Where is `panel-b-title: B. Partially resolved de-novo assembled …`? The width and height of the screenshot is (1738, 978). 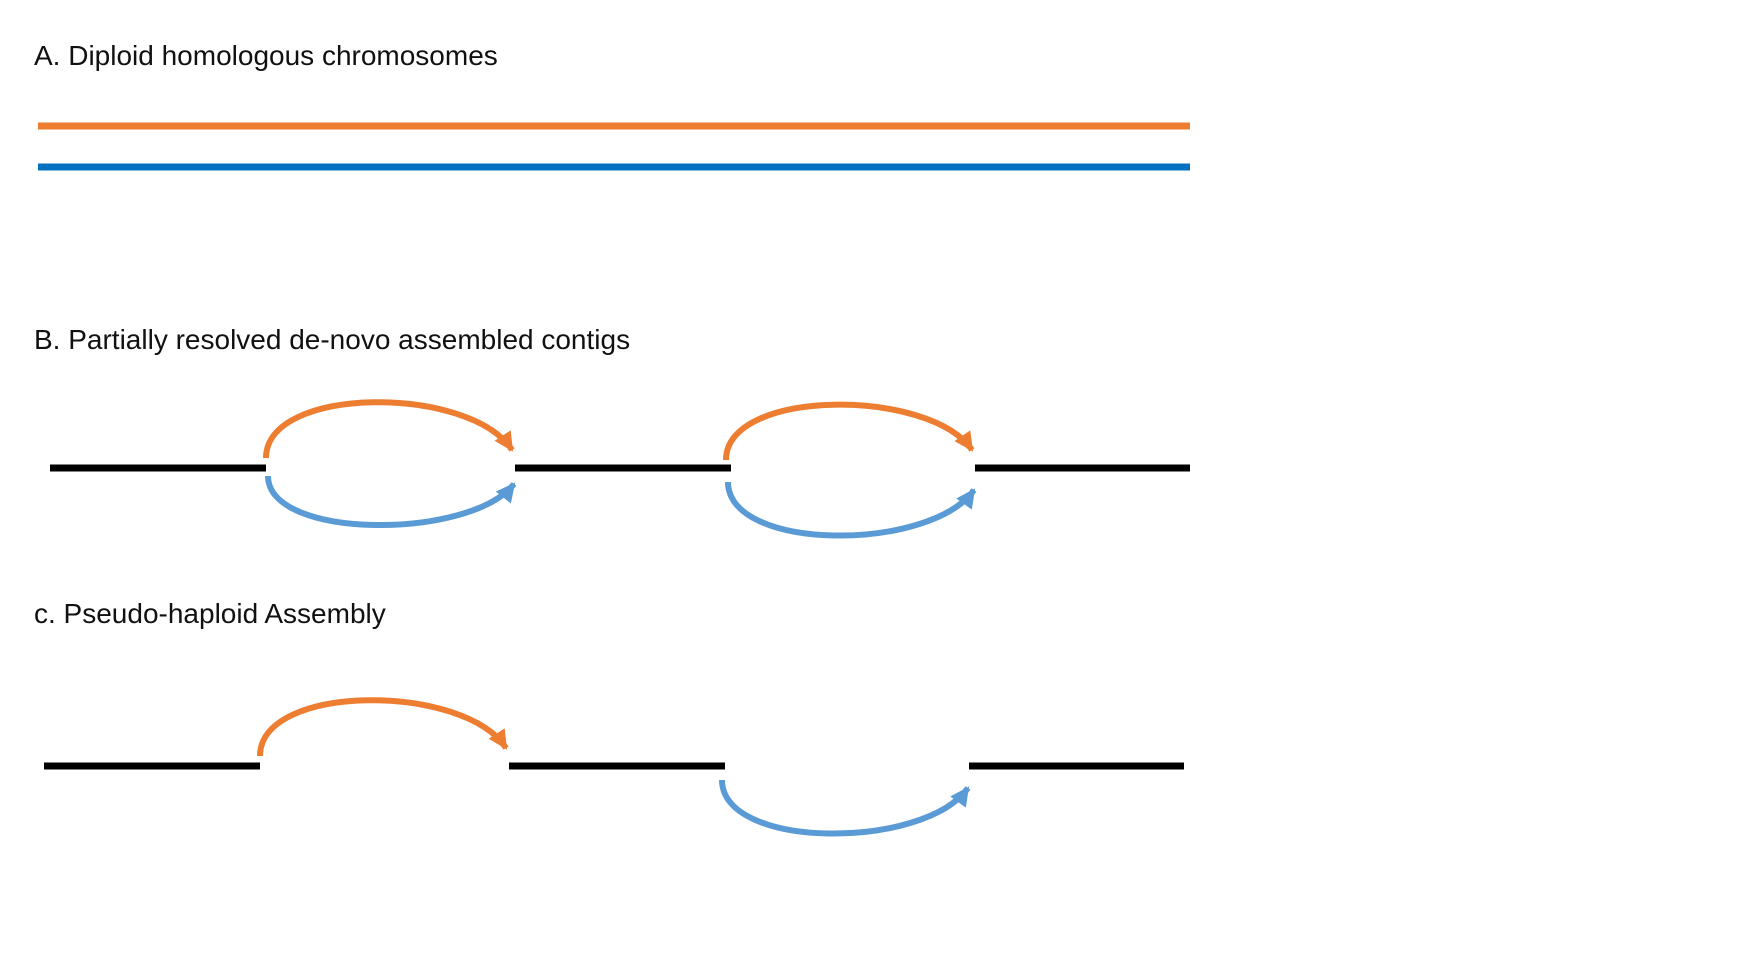 panel-b-title: B. Partially resolved de-novo assembled … is located at coordinates (332, 339).